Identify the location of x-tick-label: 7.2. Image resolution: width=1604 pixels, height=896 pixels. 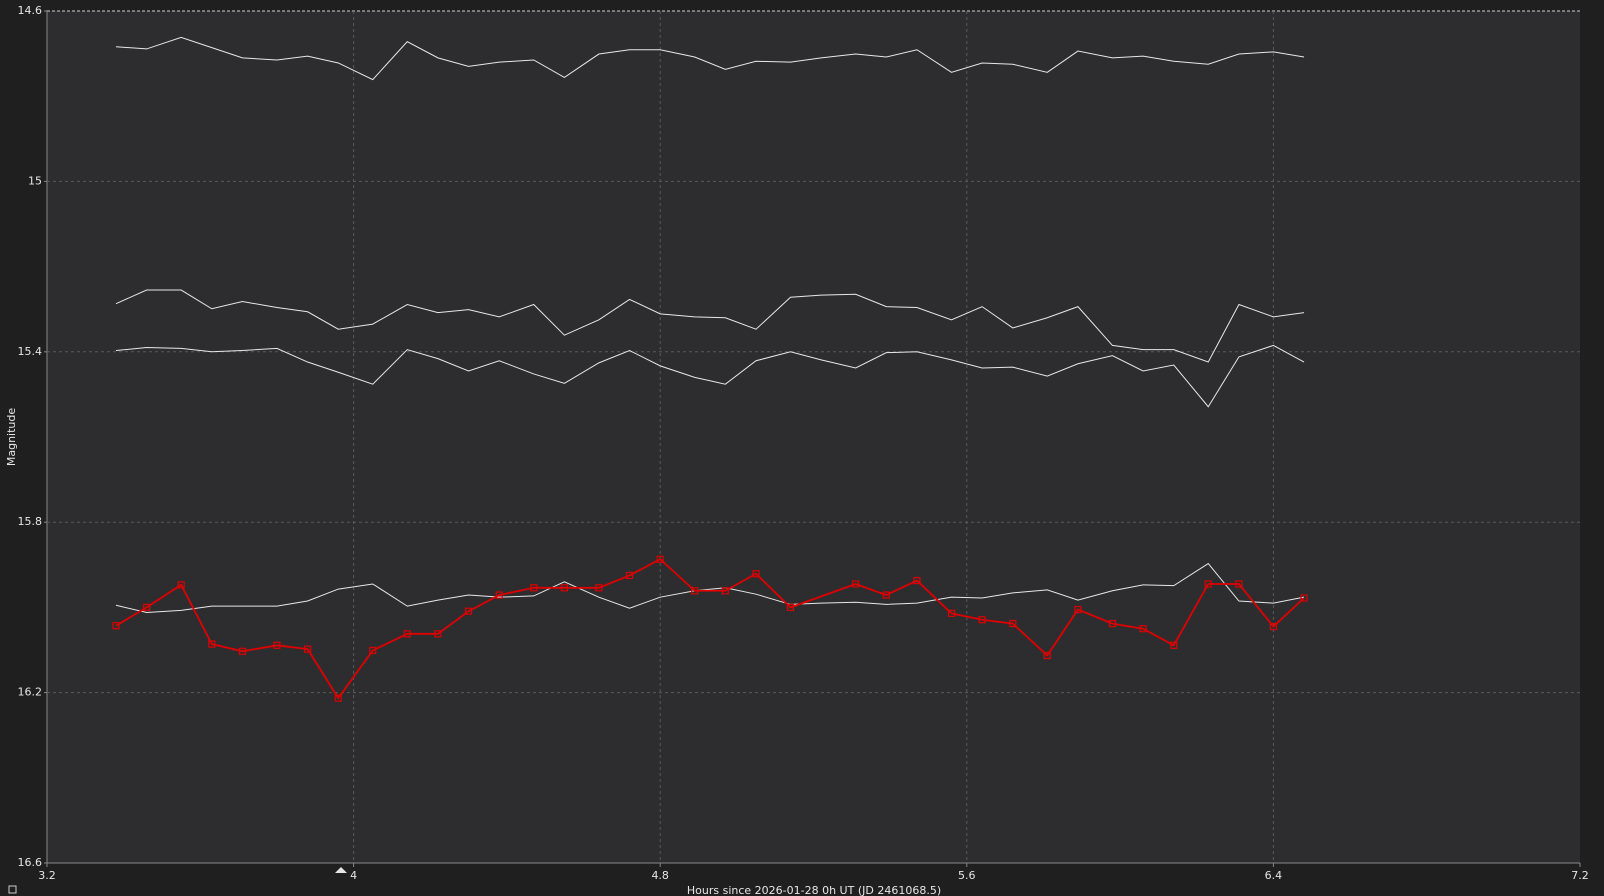
(1580, 875).